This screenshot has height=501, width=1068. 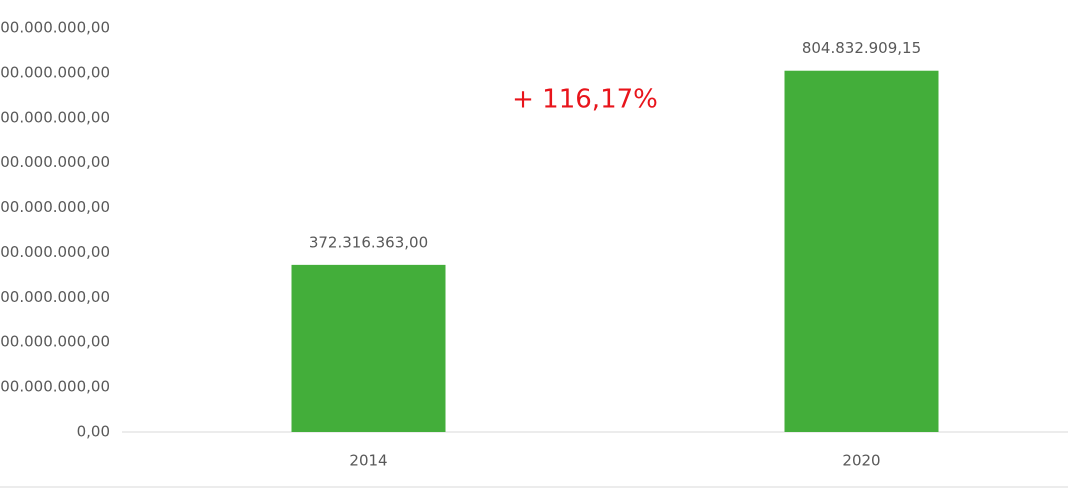 I want to click on y-tick-label: 0,00, so click(x=93, y=432).